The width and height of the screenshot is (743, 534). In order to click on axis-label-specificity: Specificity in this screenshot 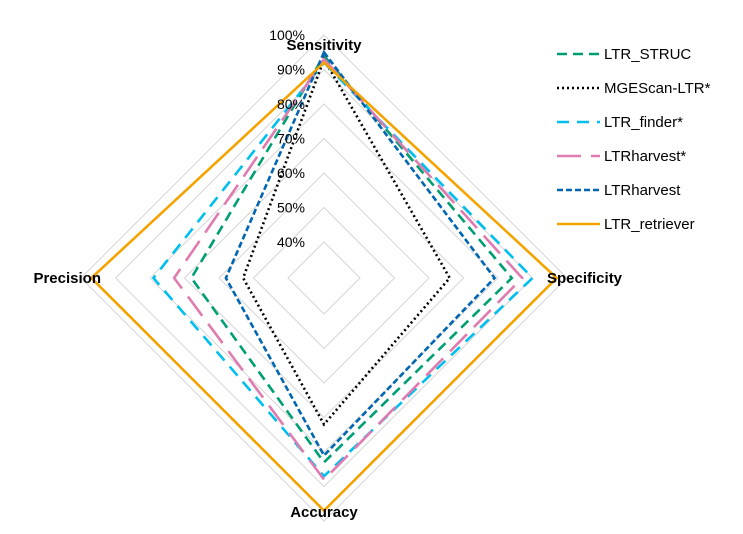, I will do `click(585, 278)`.